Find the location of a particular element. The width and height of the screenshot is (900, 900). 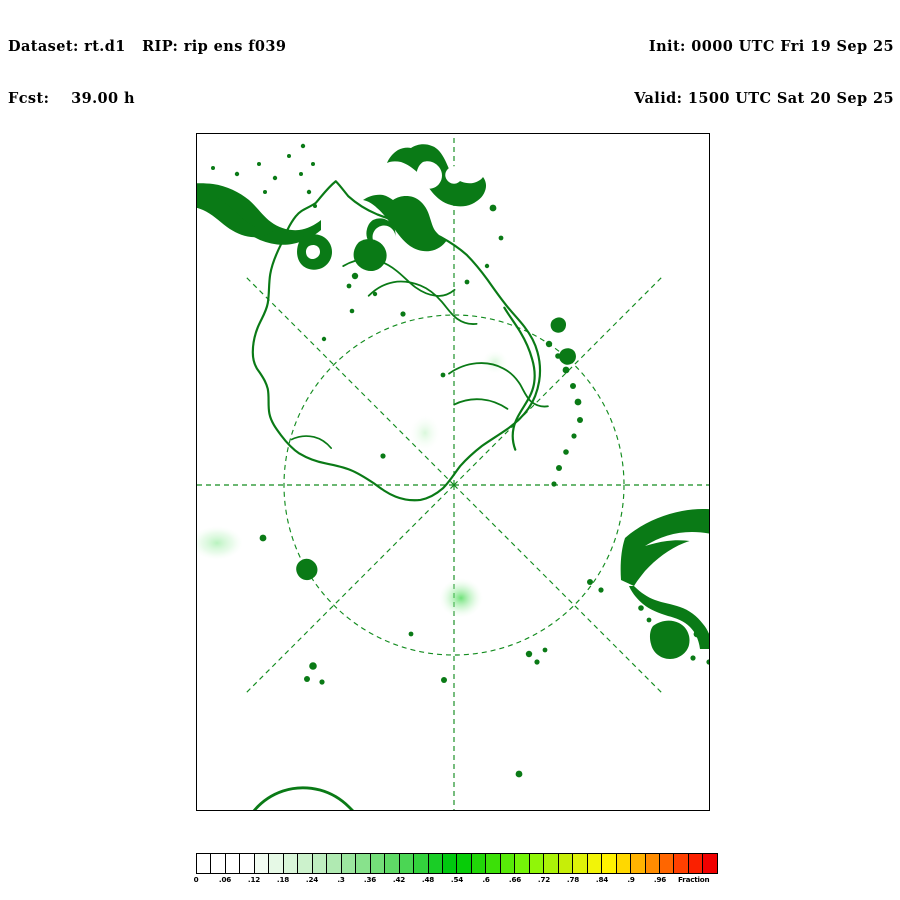

colorbar-tick-5: .3 is located at coordinates (341, 879).